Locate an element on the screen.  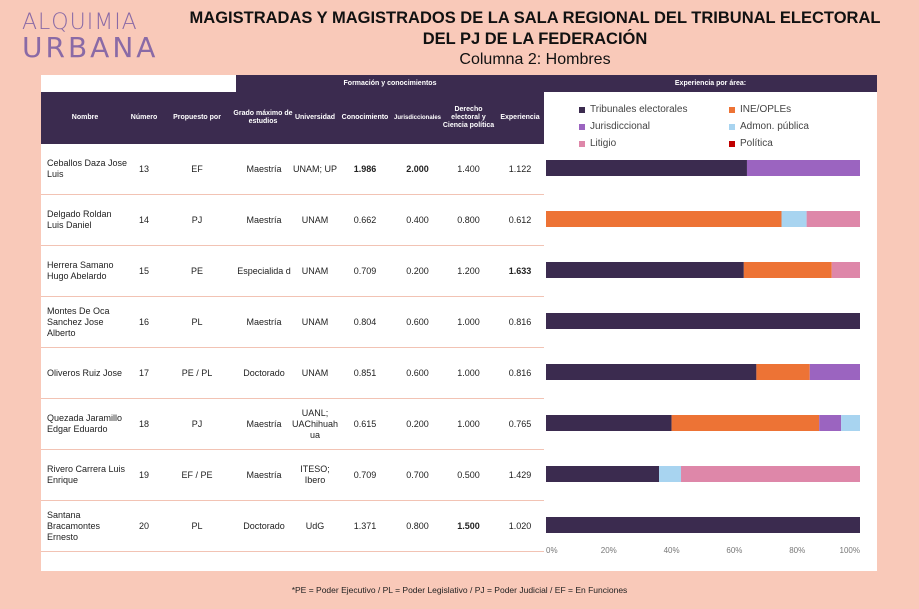
col-header-universidad: Universidad is located at coordinates (315, 117).